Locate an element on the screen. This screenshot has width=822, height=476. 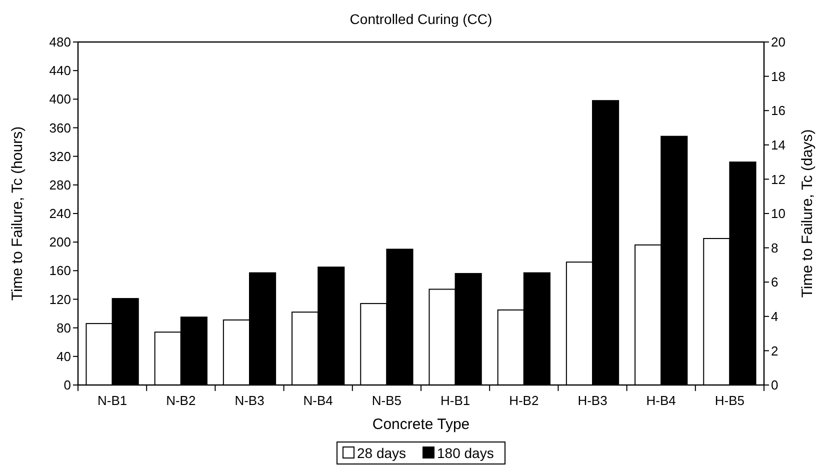
x-tick-label: H-B3 is located at coordinates (593, 400).